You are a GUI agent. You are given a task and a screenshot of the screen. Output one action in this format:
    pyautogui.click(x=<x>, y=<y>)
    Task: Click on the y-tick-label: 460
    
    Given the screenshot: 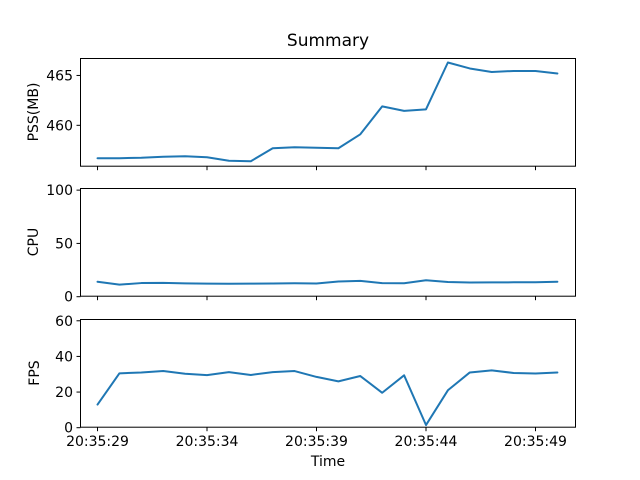 What is the action you would take?
    pyautogui.click(x=59, y=126)
    